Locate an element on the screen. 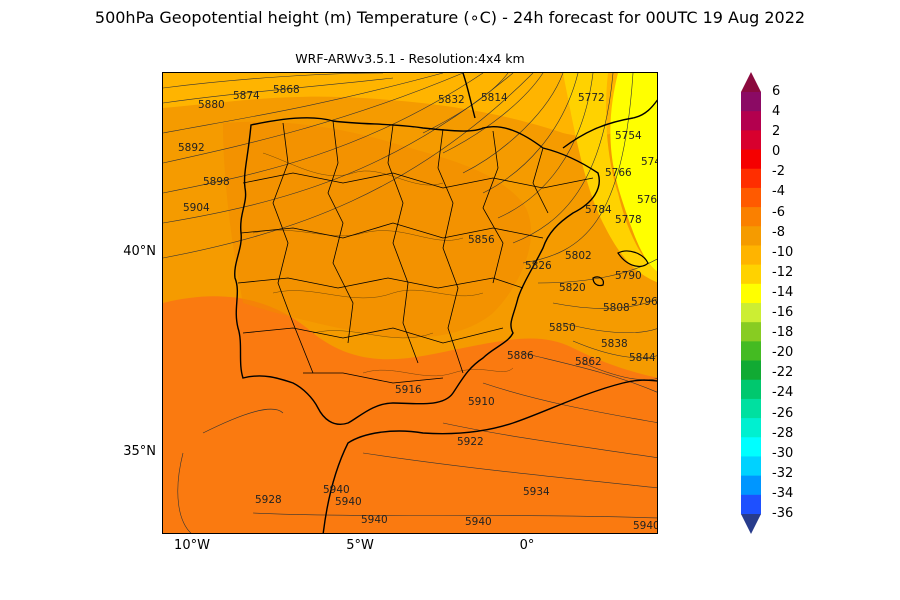 The height and width of the screenshot is (600, 900). contour-label: 5916 is located at coordinates (408, 390).